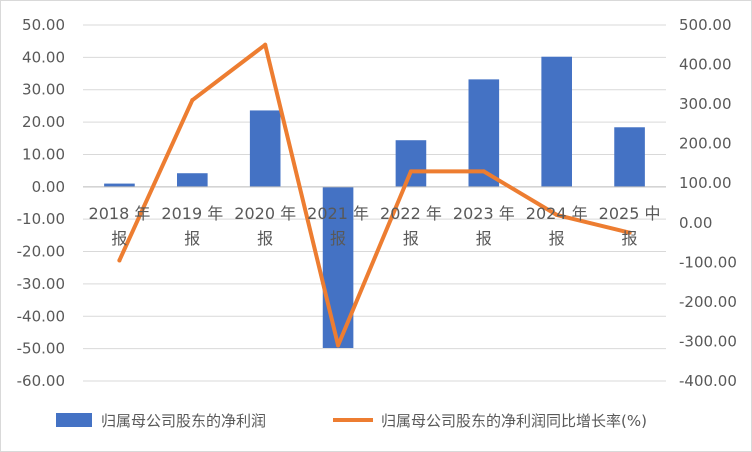 The image size is (752, 452). I want to click on left-tick-7: -20.00, so click(41, 252).